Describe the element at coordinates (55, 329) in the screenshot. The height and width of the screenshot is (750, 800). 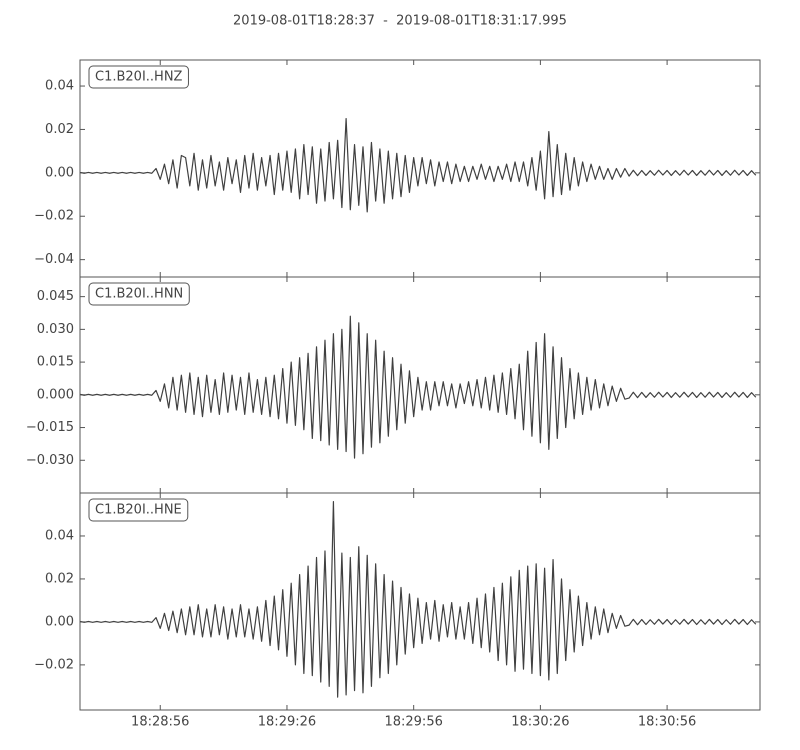
I see `y-tick-label: 0.030` at that location.